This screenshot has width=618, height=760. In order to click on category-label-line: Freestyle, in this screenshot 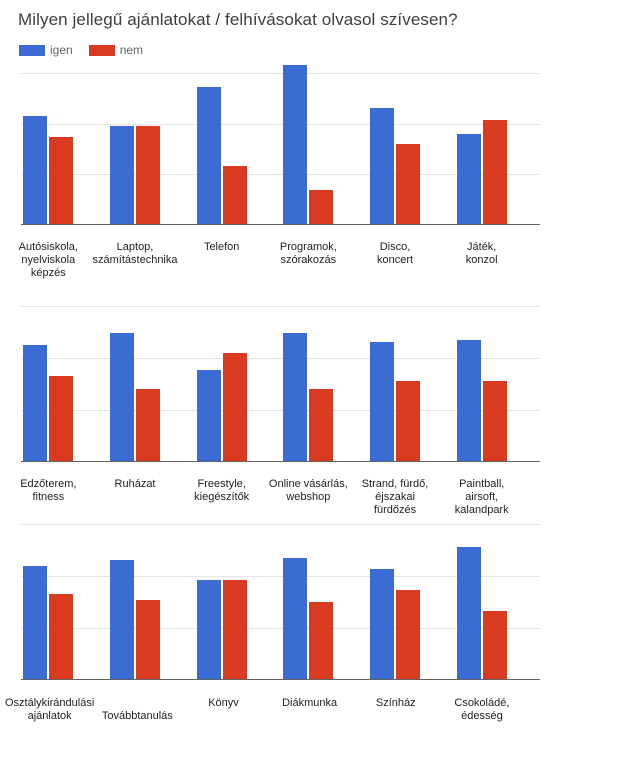, I will do `click(221, 484)`.